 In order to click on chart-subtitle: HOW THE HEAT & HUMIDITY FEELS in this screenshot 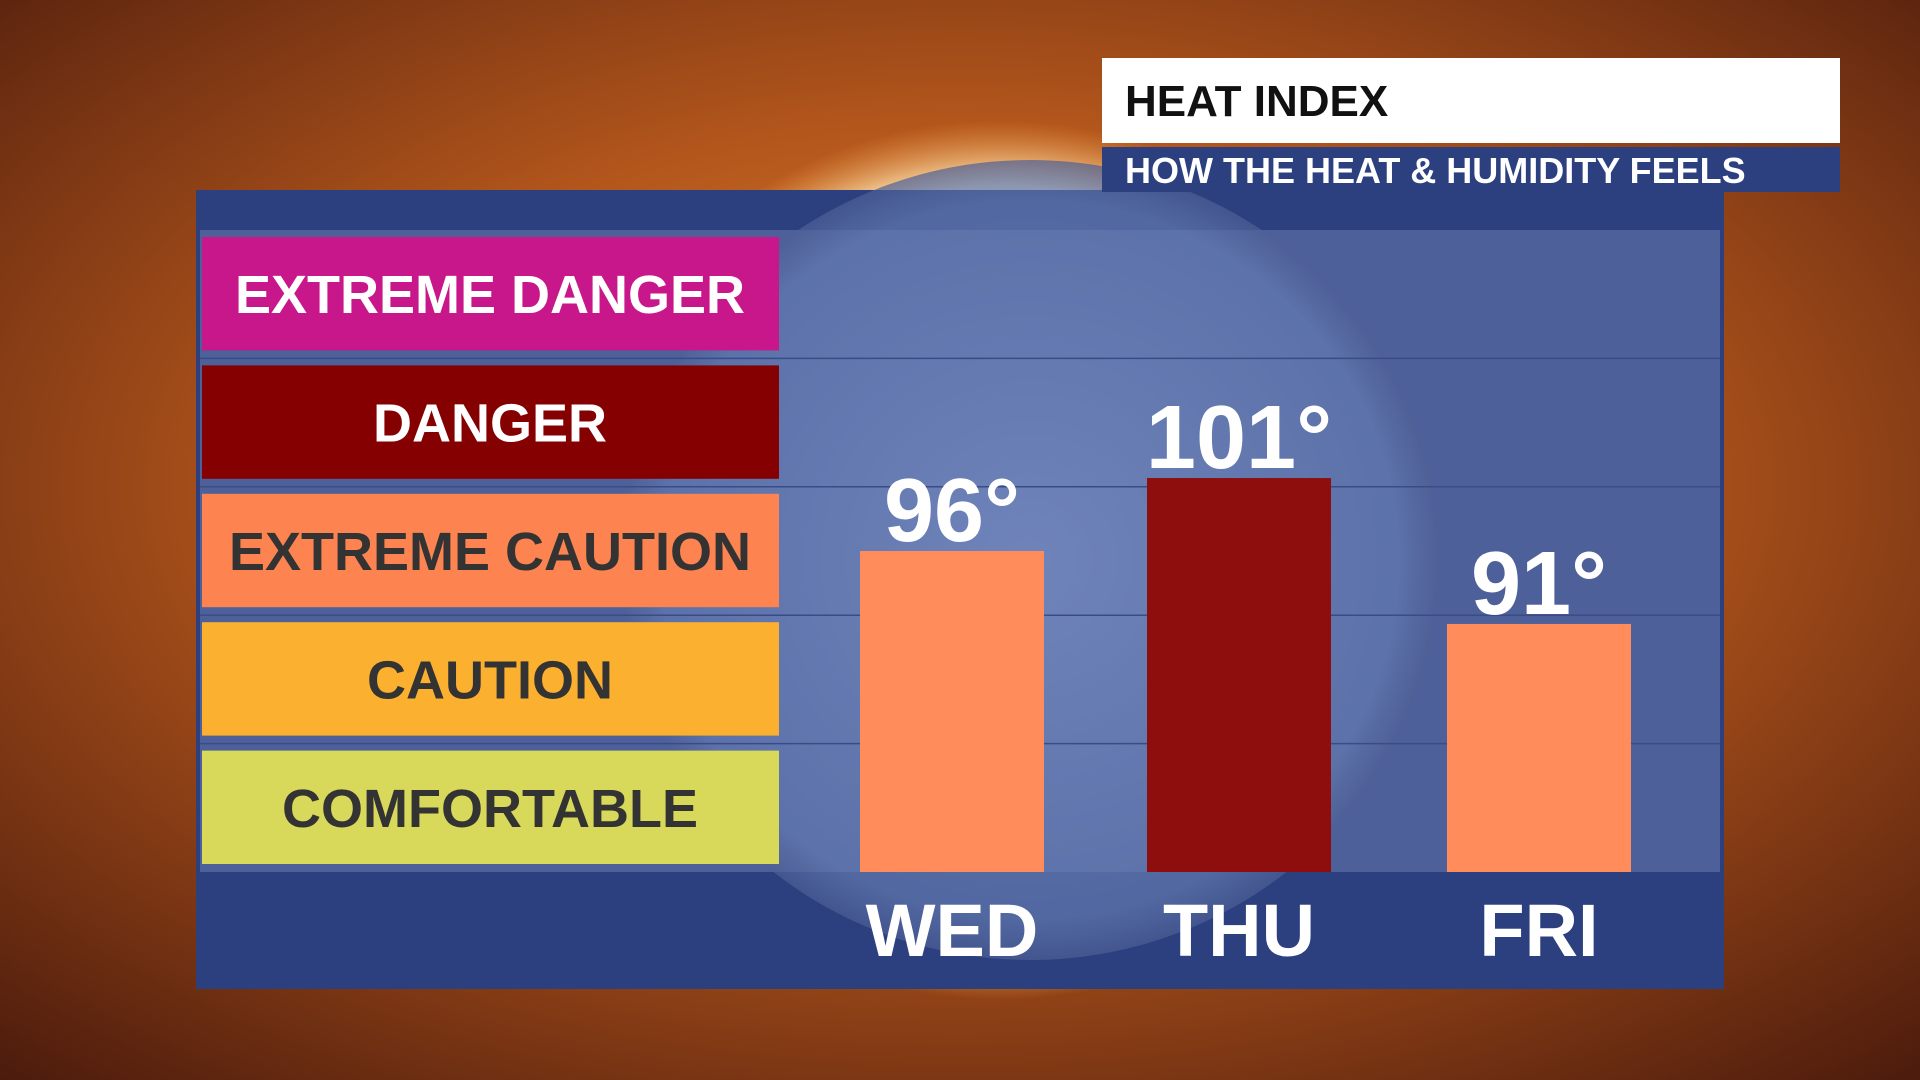, I will do `click(1435, 170)`.